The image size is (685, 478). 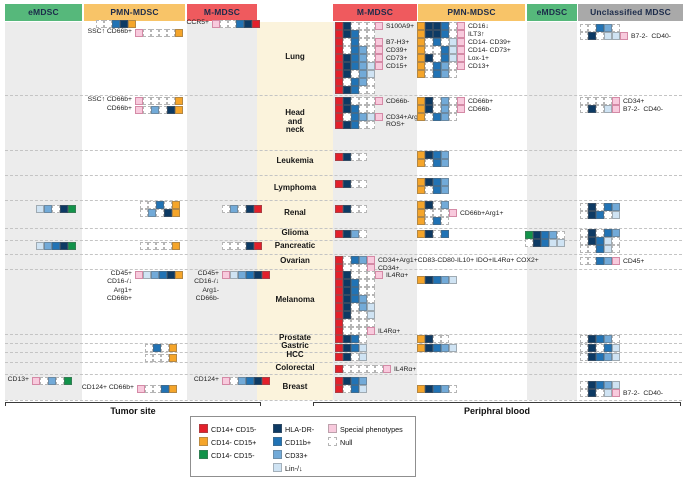 I want to click on cancer-label-lung: Lung, so click(x=295, y=56).